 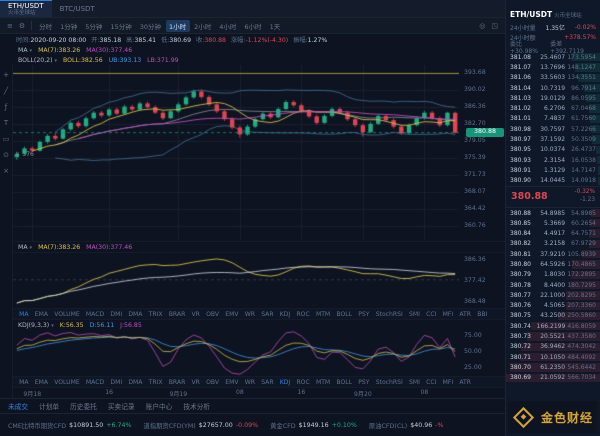 What do you see at coordinates (275, 26) in the screenshot?
I see `timeframe-9: 1天` at bounding box center [275, 26].